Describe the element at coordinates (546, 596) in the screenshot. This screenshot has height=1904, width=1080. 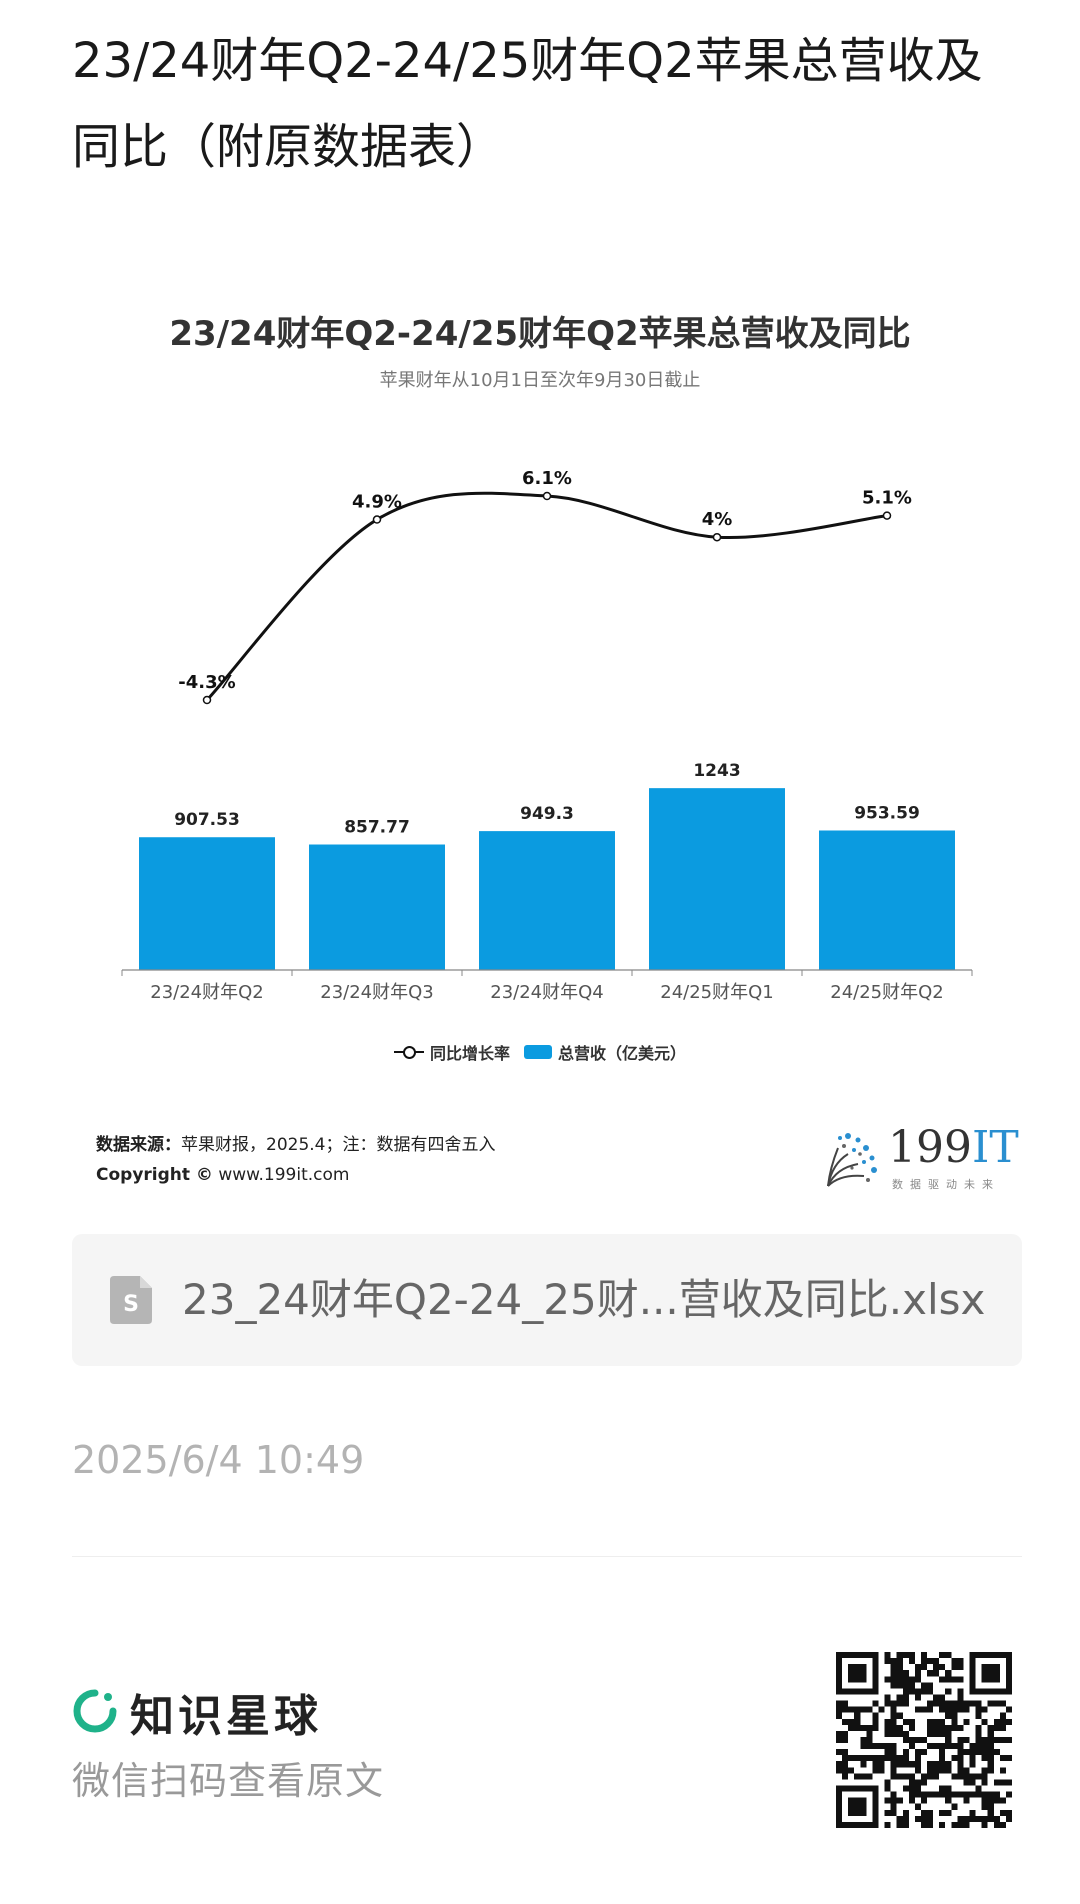
I see `growth-line` at that location.